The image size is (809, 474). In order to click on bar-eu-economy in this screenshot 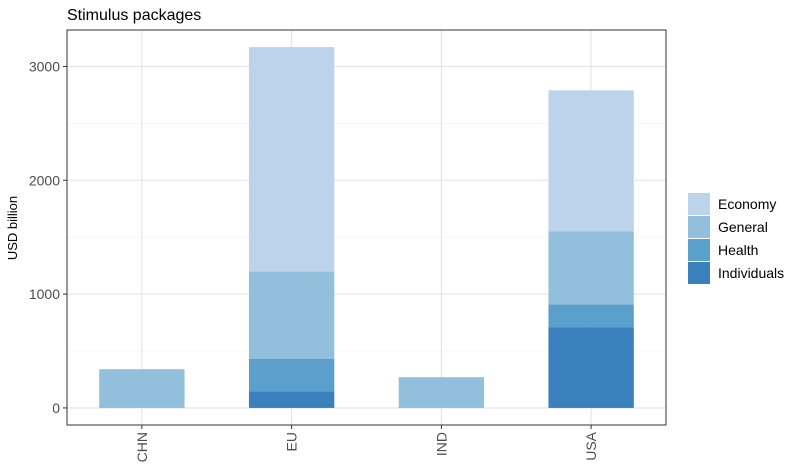, I will do `click(291, 159)`.